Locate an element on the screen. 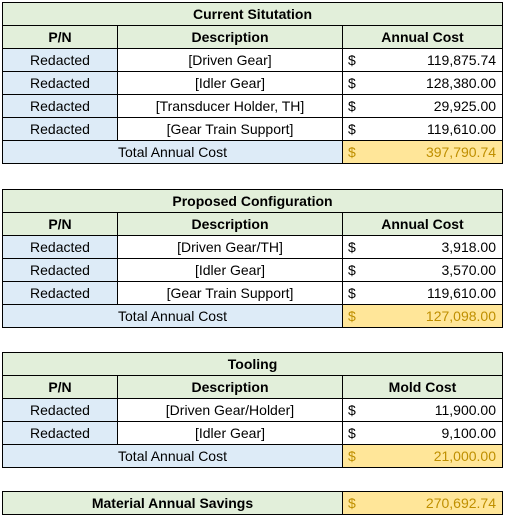 The width and height of the screenshot is (505, 516). title-row: Current Situtation is located at coordinates (252, 14).